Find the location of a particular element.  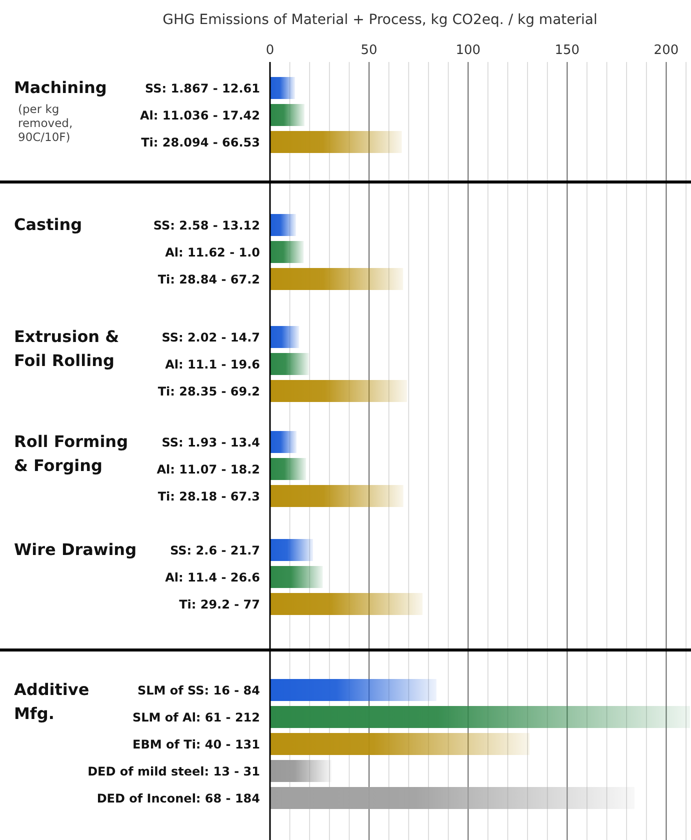

y-tick-label: EBM of Ti: 40 - 131 is located at coordinates (196, 745).